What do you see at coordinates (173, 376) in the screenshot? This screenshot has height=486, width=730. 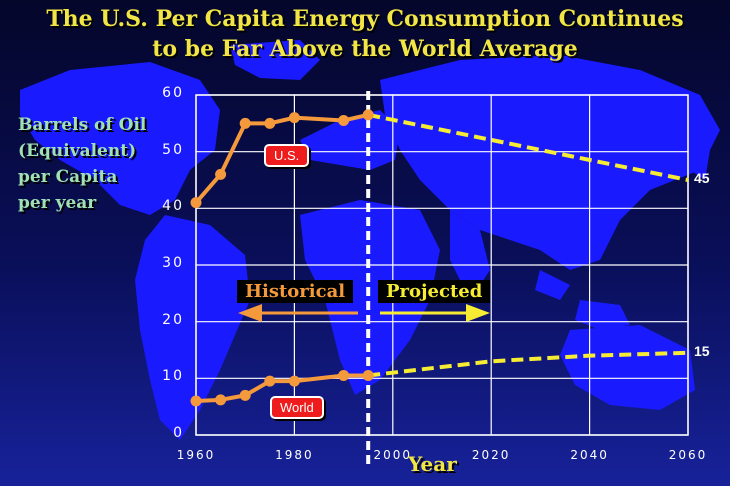 I see `y-tick-label: 10` at bounding box center [173, 376].